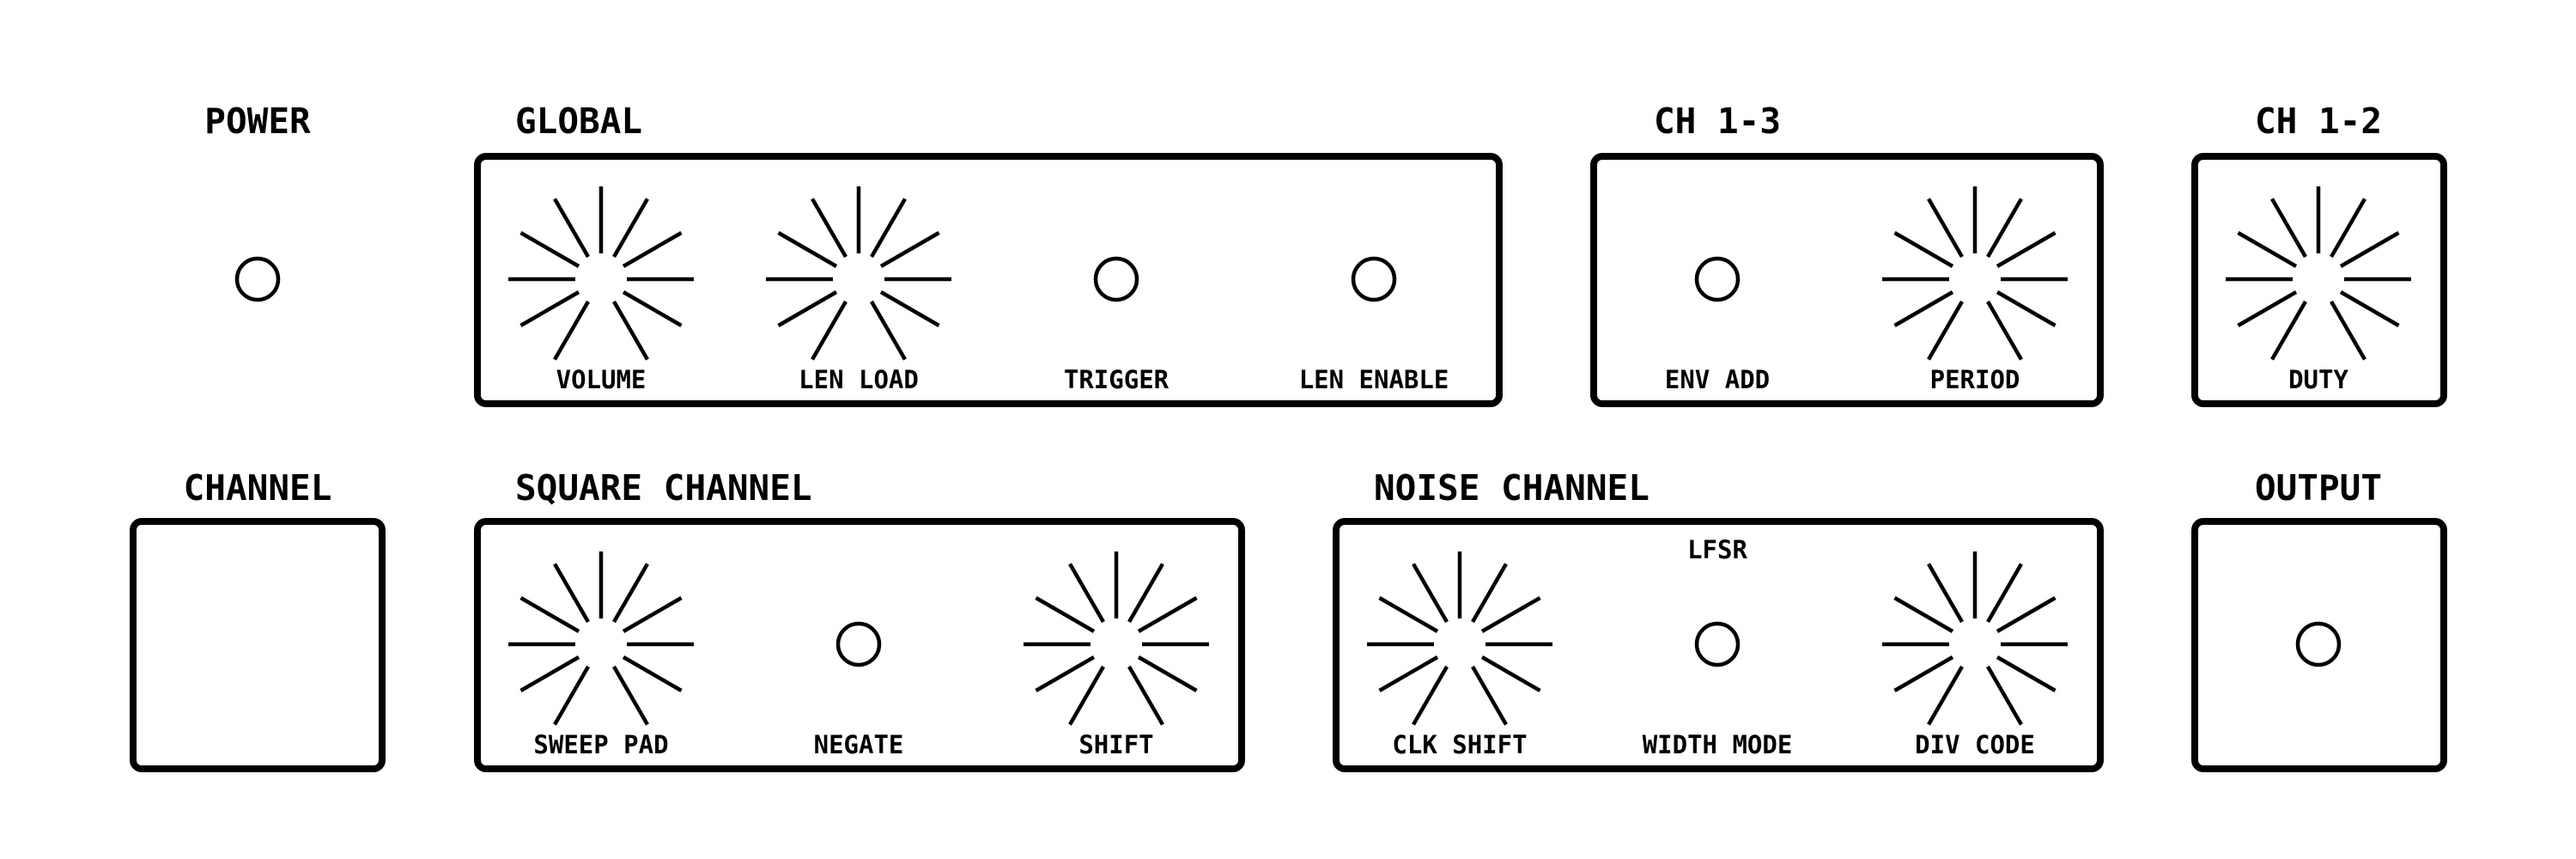 The width and height of the screenshot is (2576, 859). I want to click on volume-knob, so click(601, 279).